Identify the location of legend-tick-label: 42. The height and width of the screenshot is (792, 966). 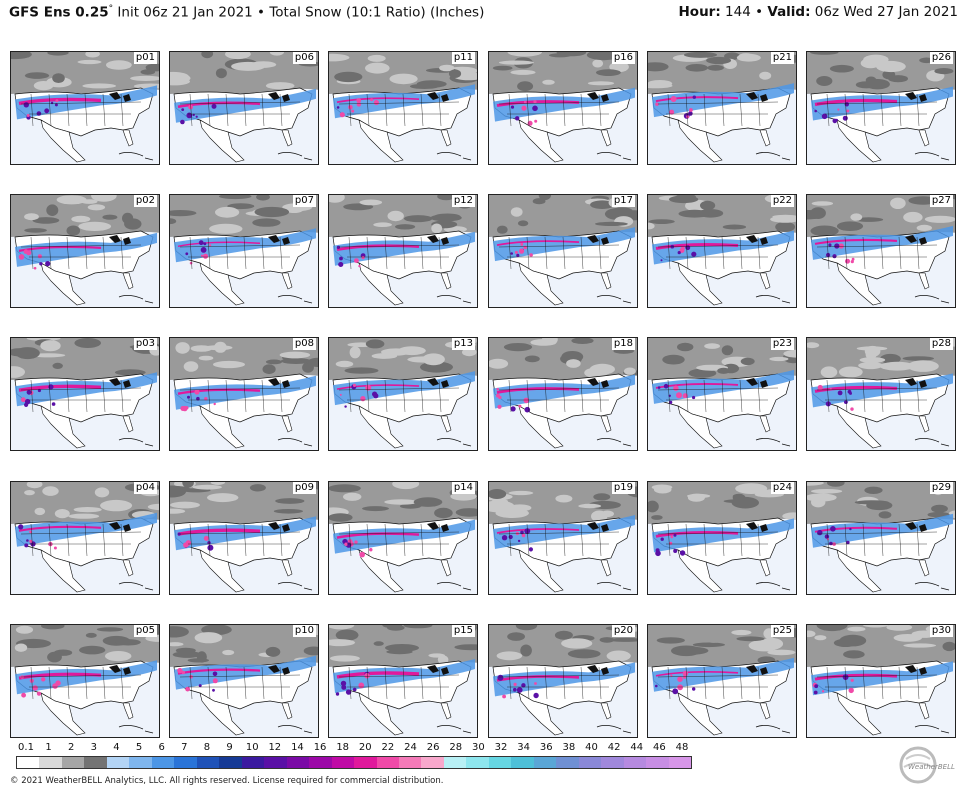
(614, 747).